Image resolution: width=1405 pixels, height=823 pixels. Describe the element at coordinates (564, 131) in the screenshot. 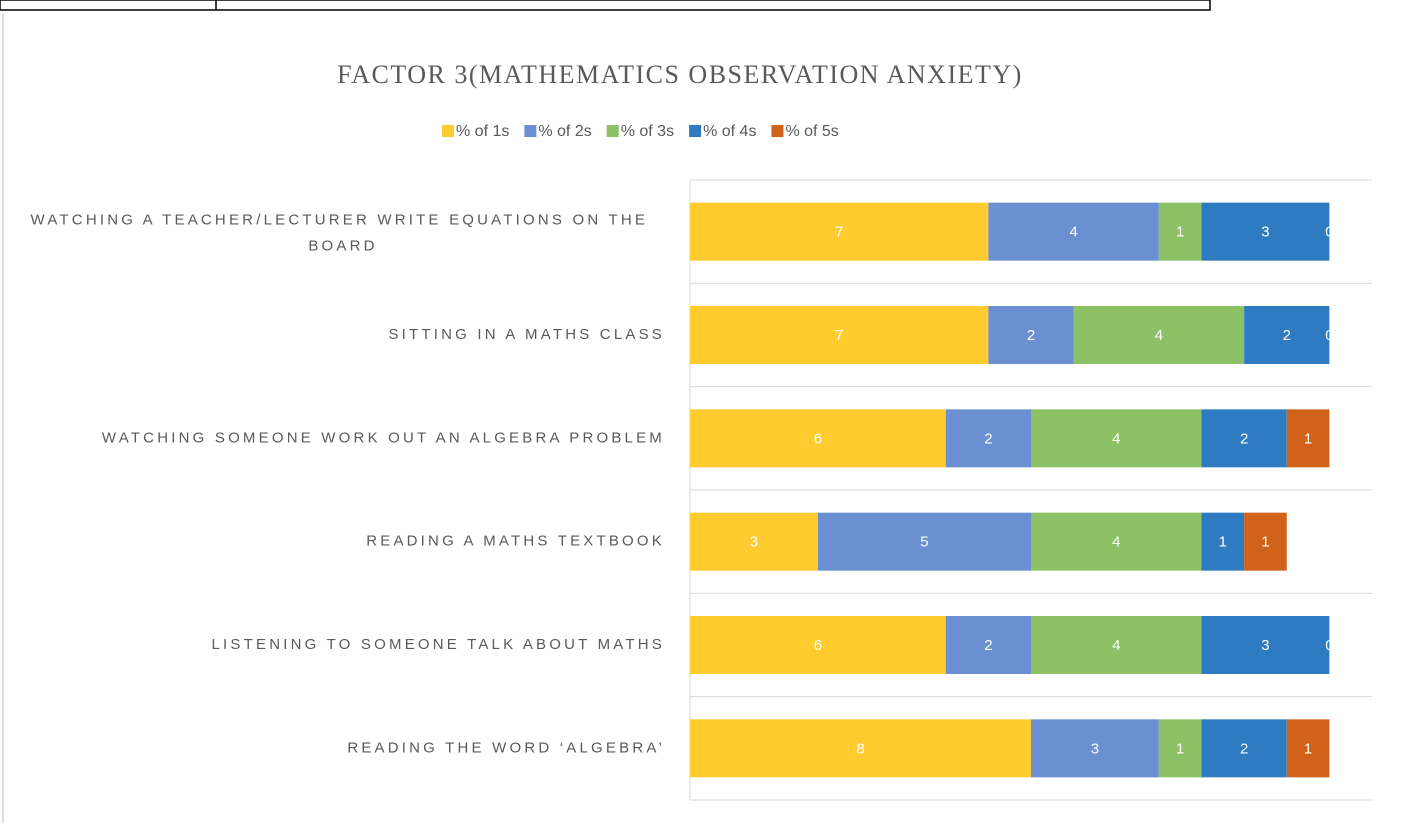

I see `legend-label: % of 2s` at that location.